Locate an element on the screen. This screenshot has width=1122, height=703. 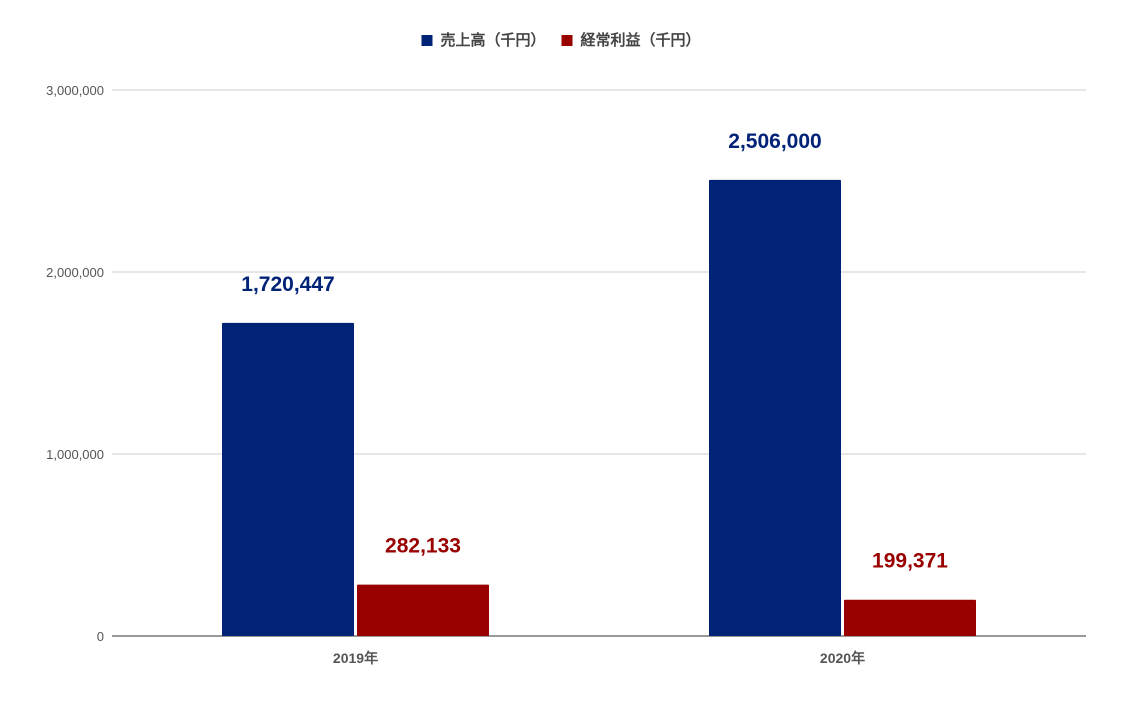
y-tick-label: 0 is located at coordinates (100, 636).